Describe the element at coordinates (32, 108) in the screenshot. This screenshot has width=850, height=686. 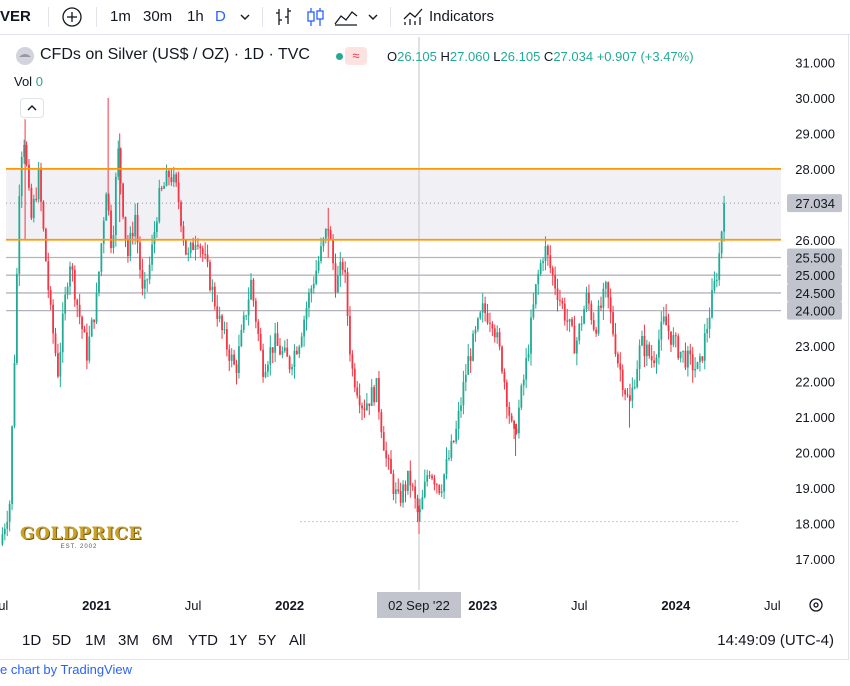
I see `collapse-legend-button` at that location.